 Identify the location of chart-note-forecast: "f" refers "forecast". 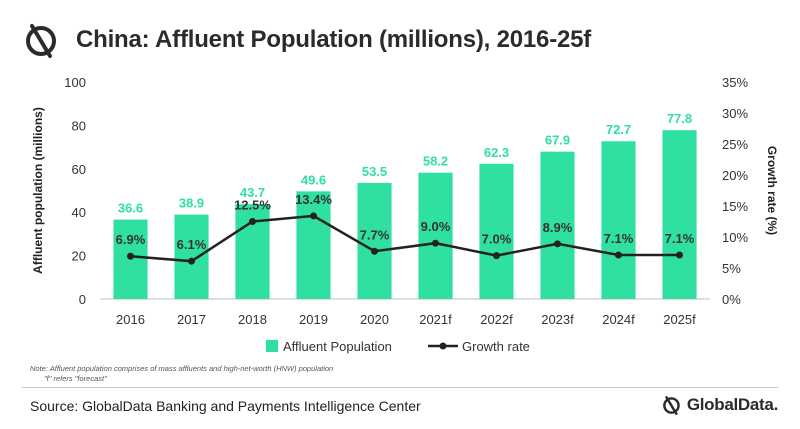
(75, 378).